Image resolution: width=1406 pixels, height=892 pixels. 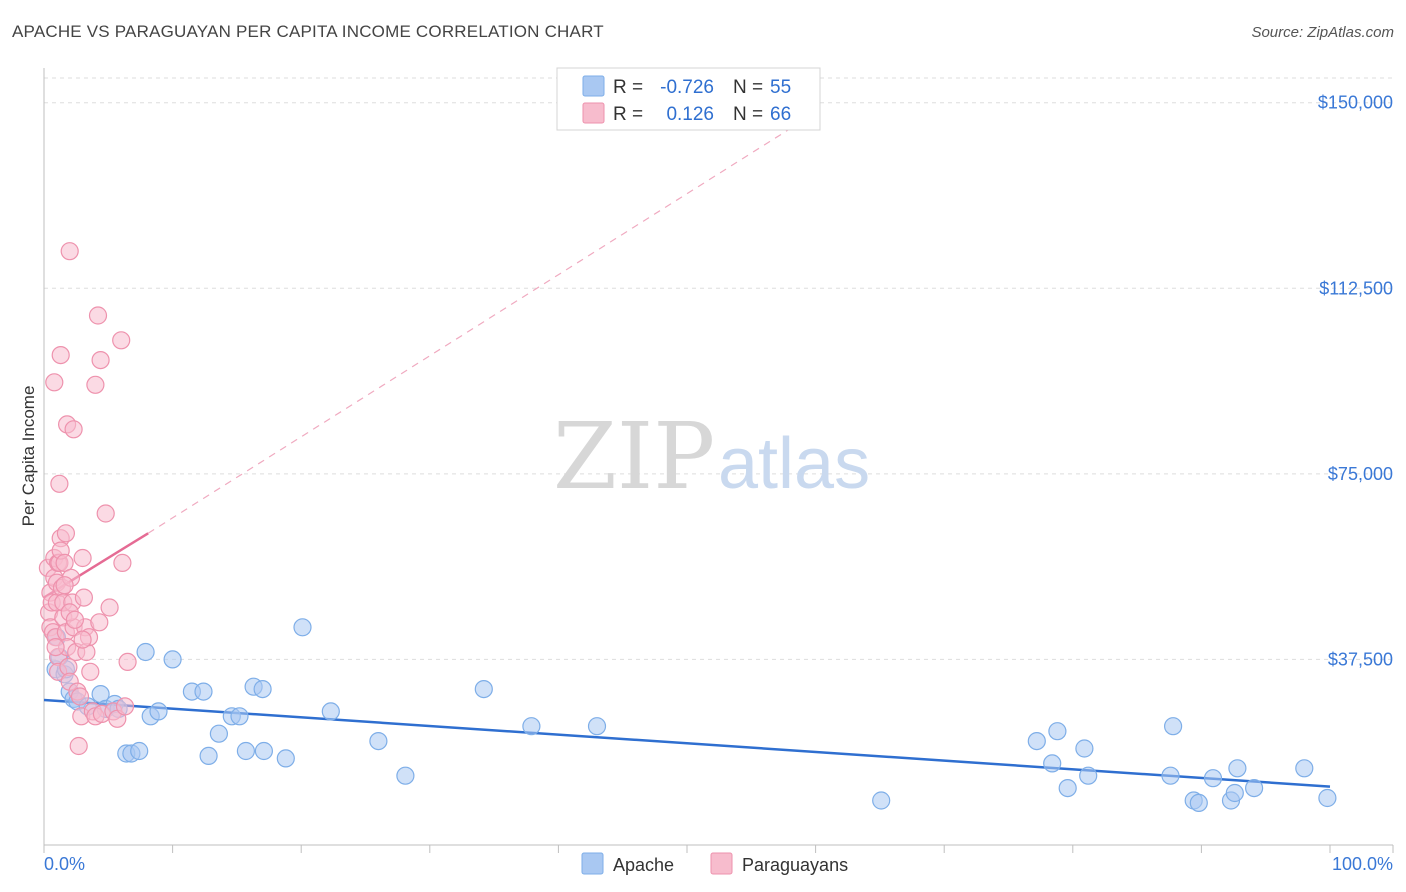 I want to click on legend-n-label-paraguayans: N =, so click(x=748, y=114).